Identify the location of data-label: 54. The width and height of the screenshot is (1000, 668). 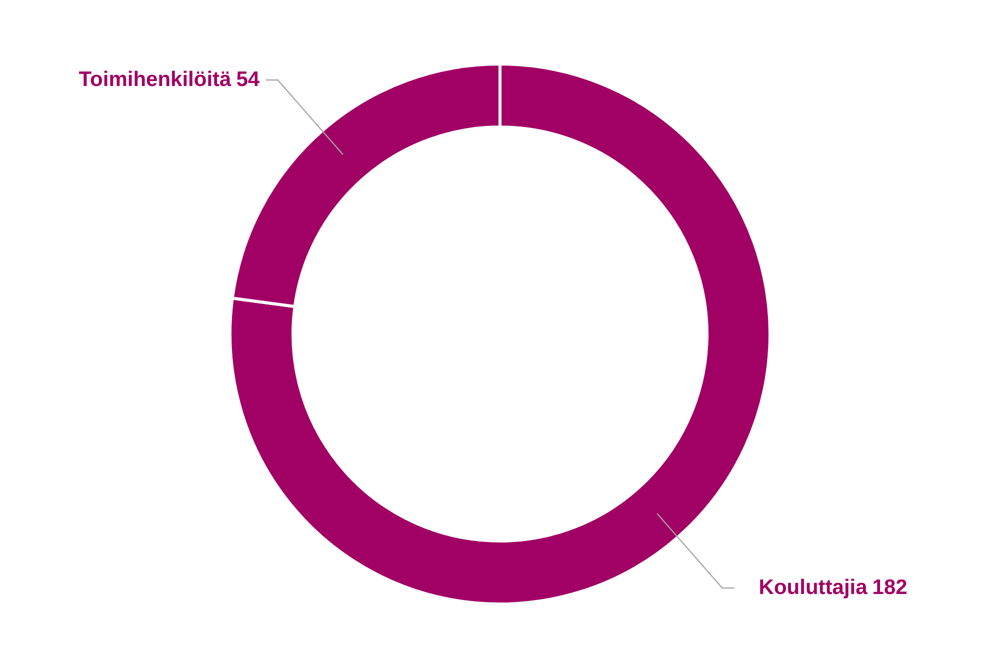
(248, 80).